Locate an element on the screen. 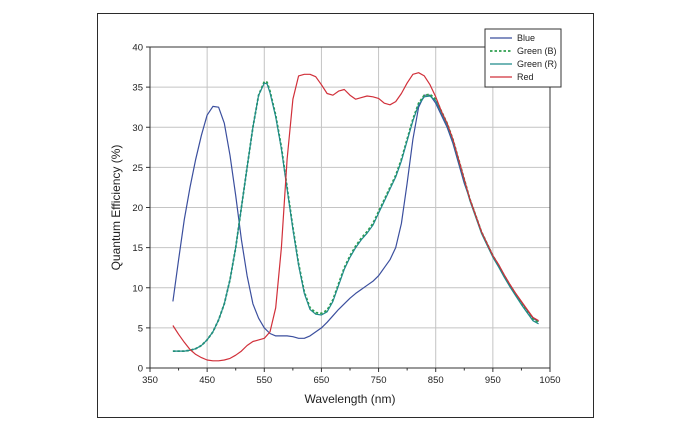 This screenshot has width=690, height=428. legend-label: Red is located at coordinates (525, 77).